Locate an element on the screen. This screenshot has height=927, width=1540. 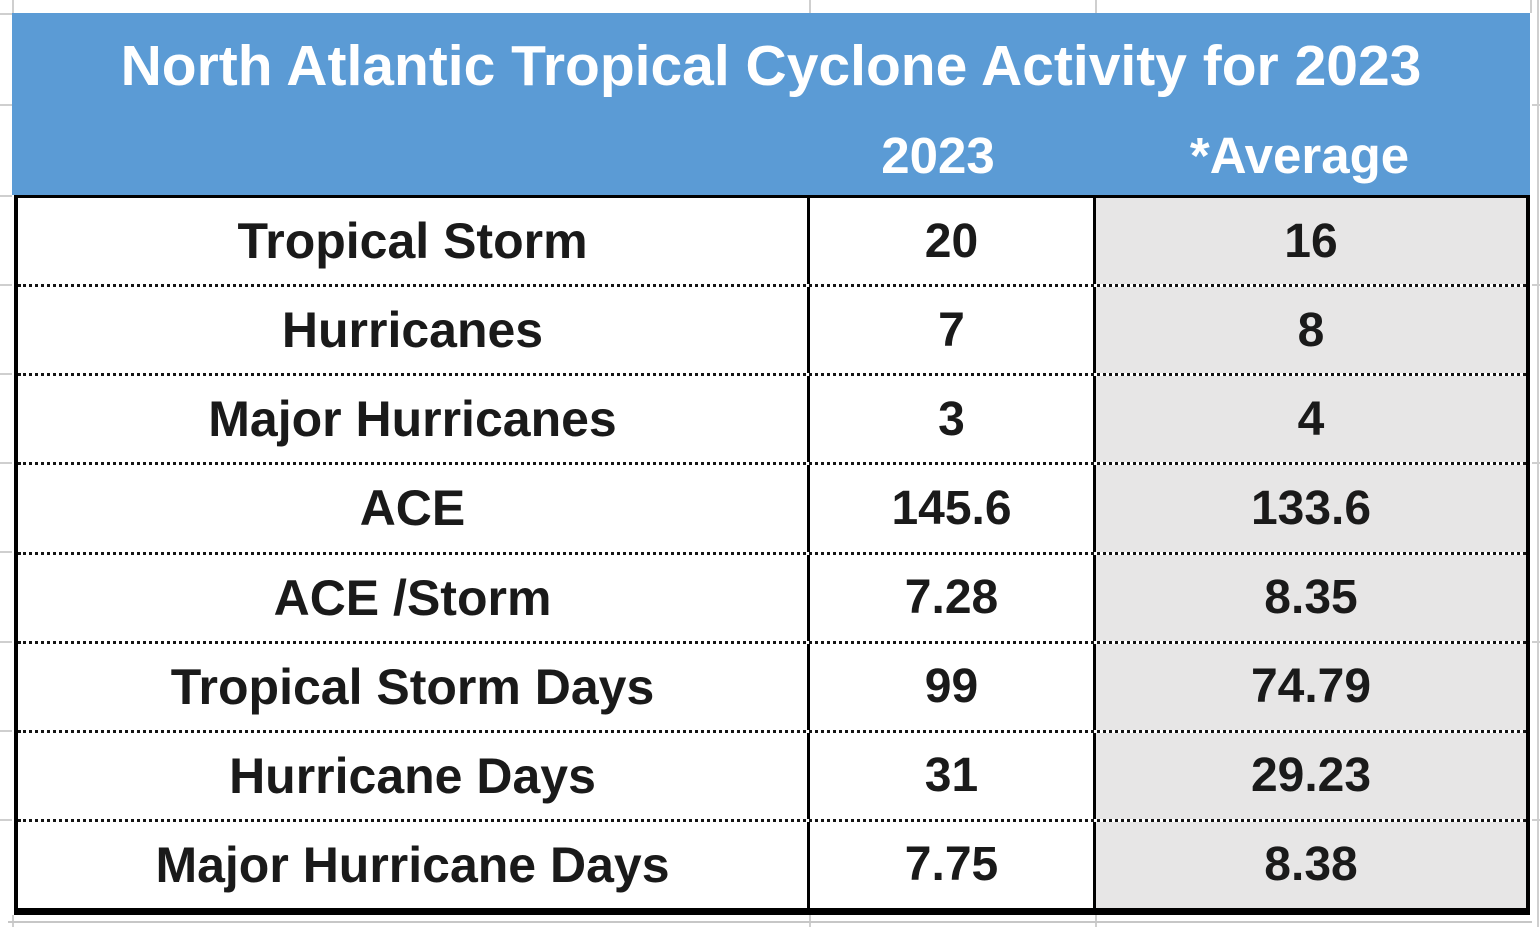
year-value-cell: 7.75 is located at coordinates (950, 864).